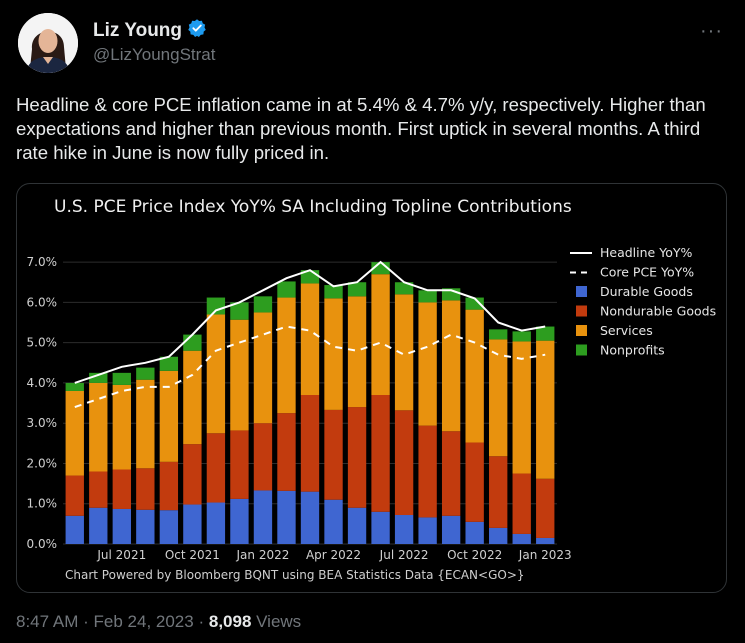 The image size is (745, 643). I want to click on y-tick-label: 3.0%, so click(42, 423).